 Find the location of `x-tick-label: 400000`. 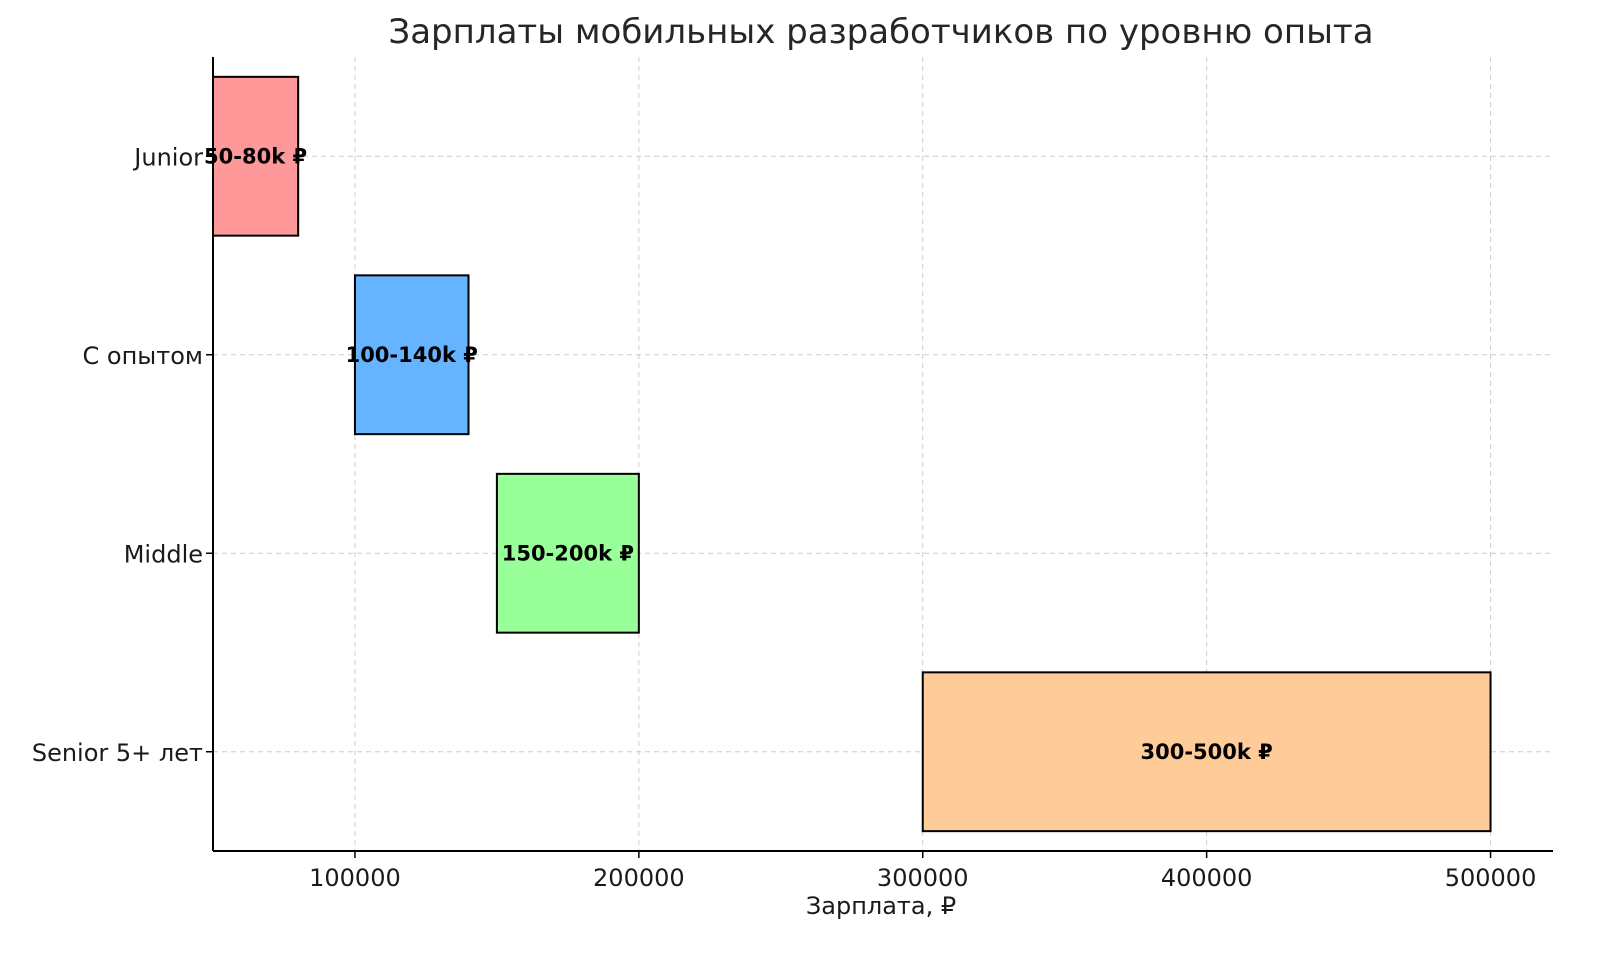

x-tick-label: 400000 is located at coordinates (1207, 878).